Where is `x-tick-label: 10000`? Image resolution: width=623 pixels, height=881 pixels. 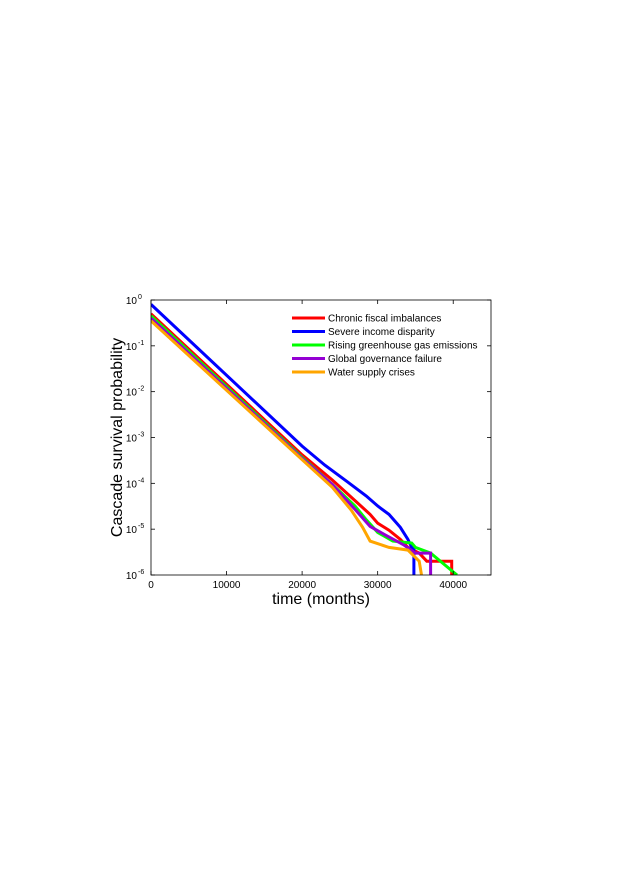 x-tick-label: 10000 is located at coordinates (227, 585).